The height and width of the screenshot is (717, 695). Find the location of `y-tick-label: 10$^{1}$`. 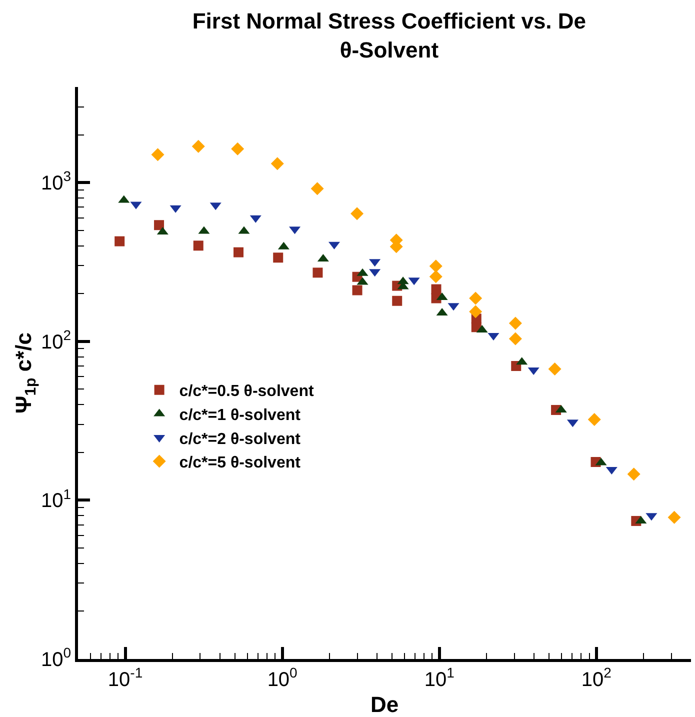

y-tick-label: 10$^{1}$ is located at coordinates (56, 499).